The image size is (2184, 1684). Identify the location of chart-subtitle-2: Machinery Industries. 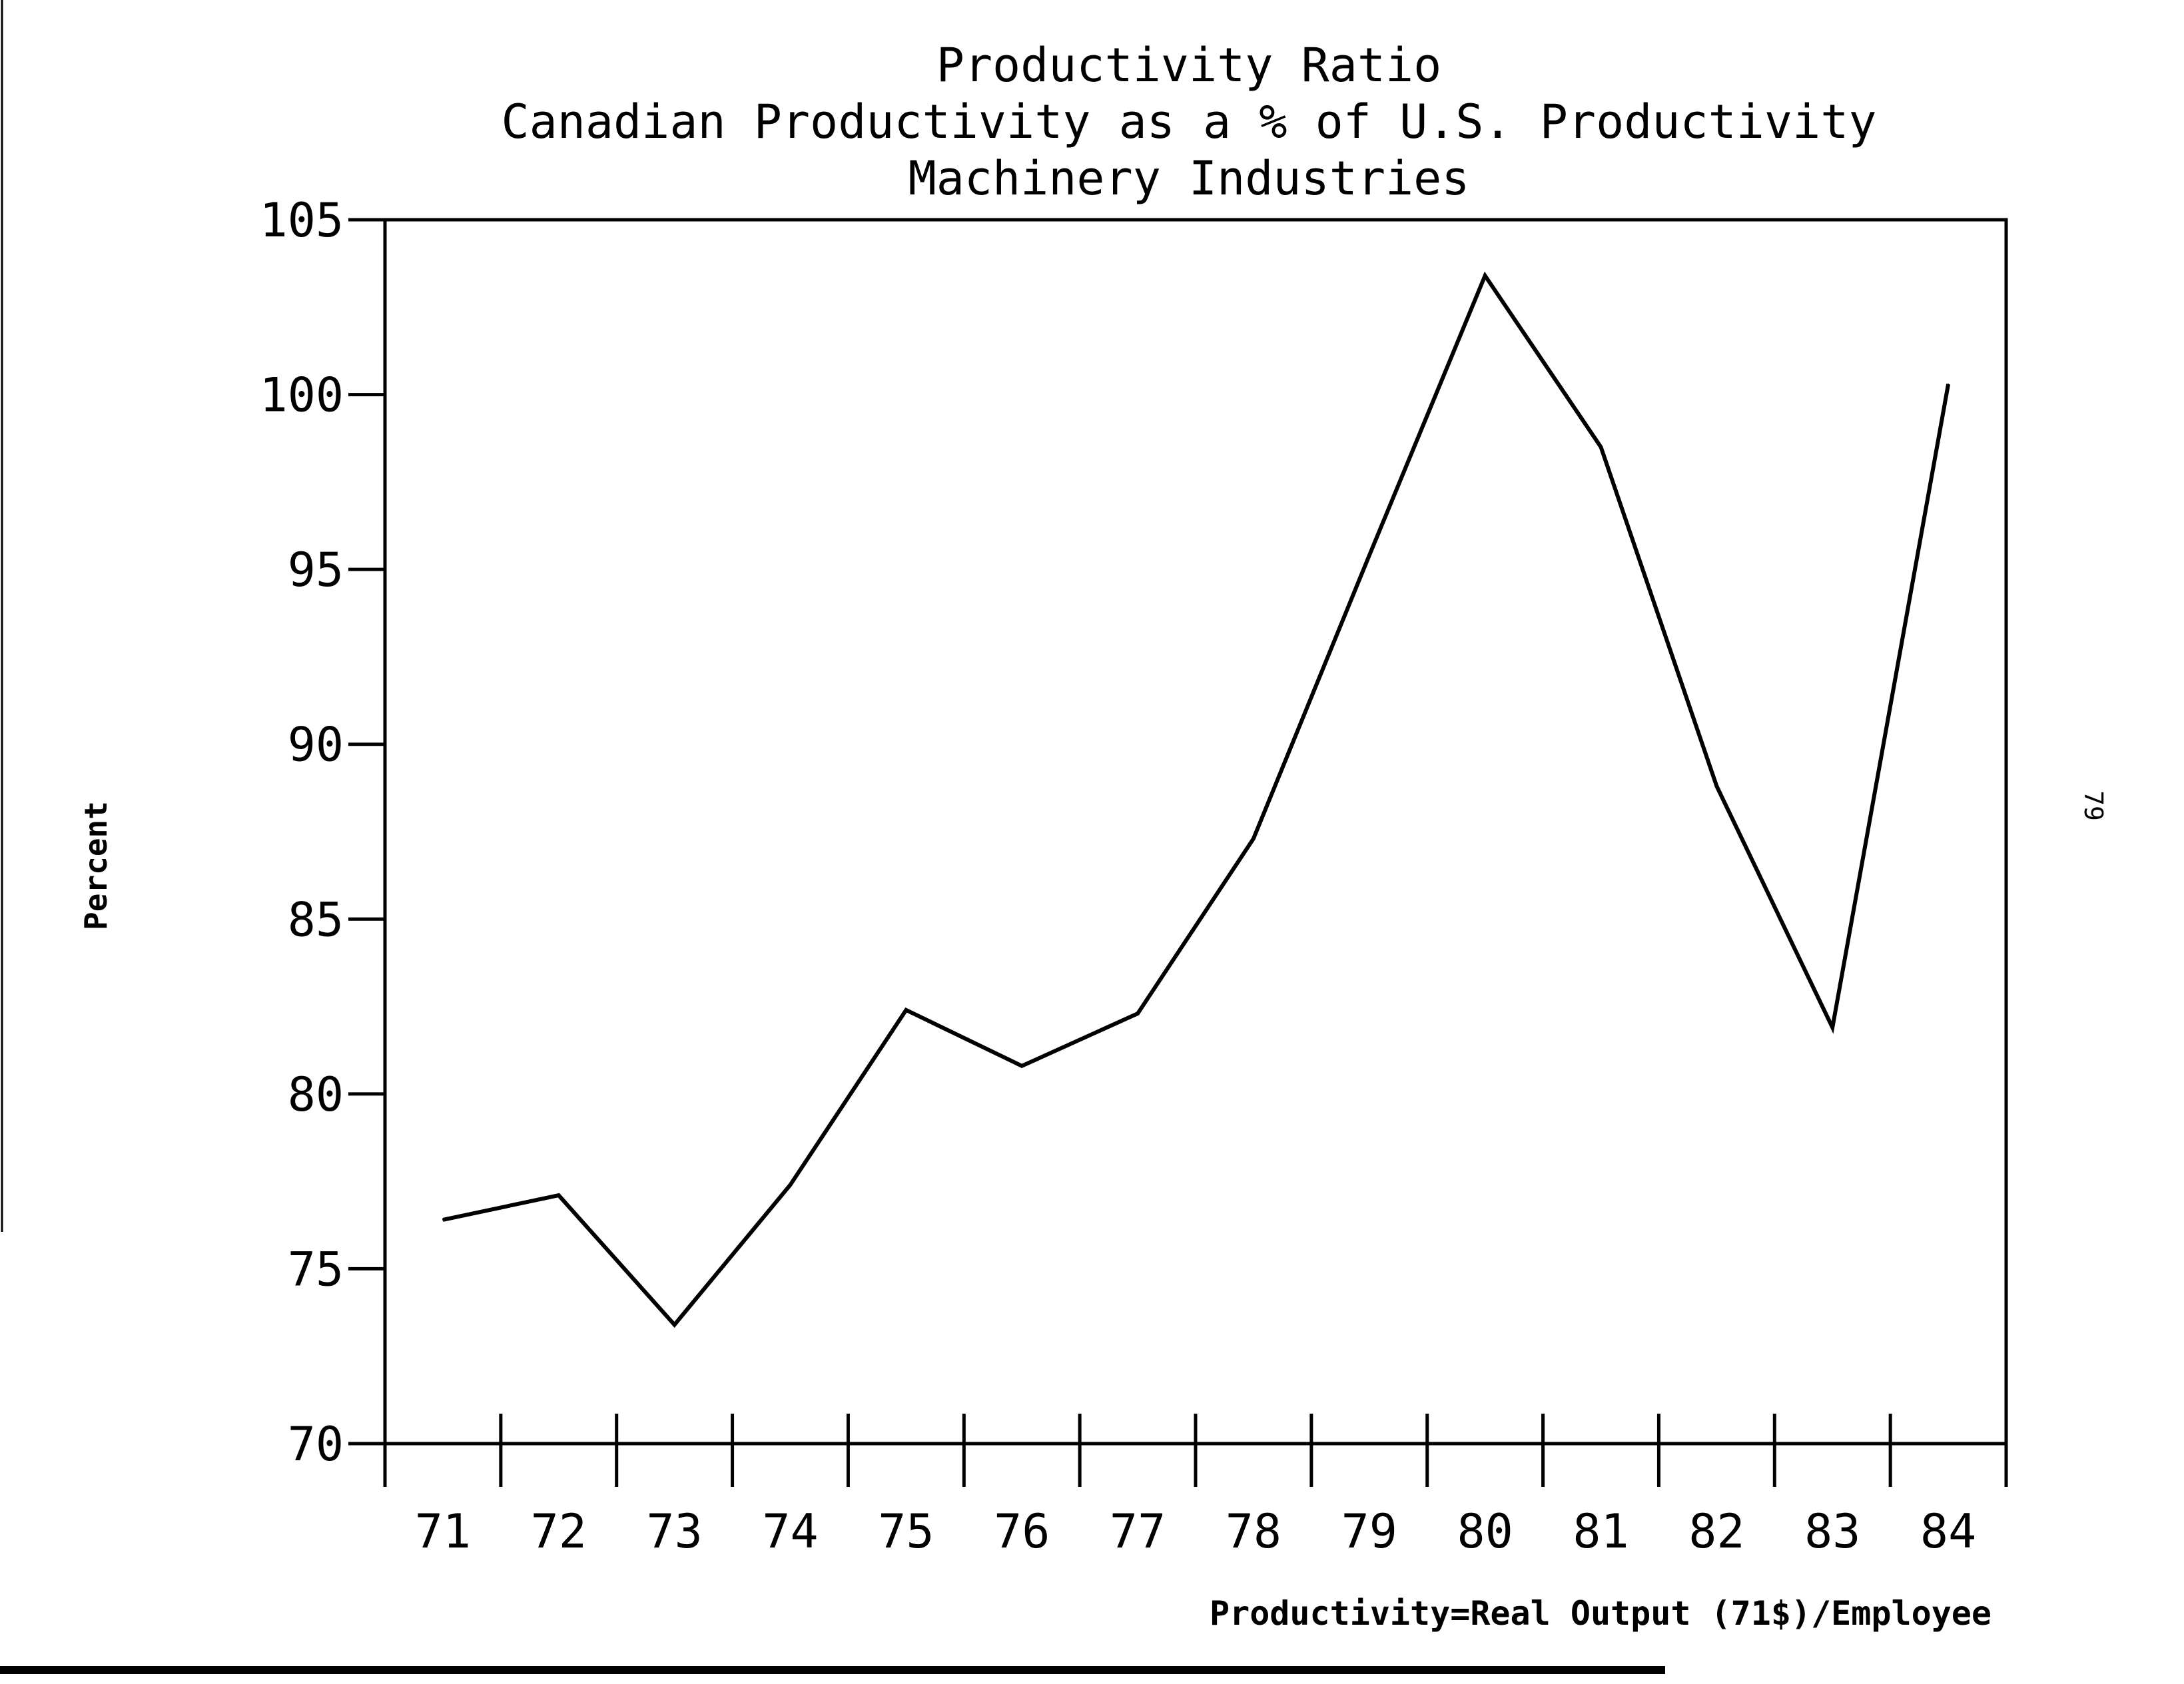
(1189, 178).